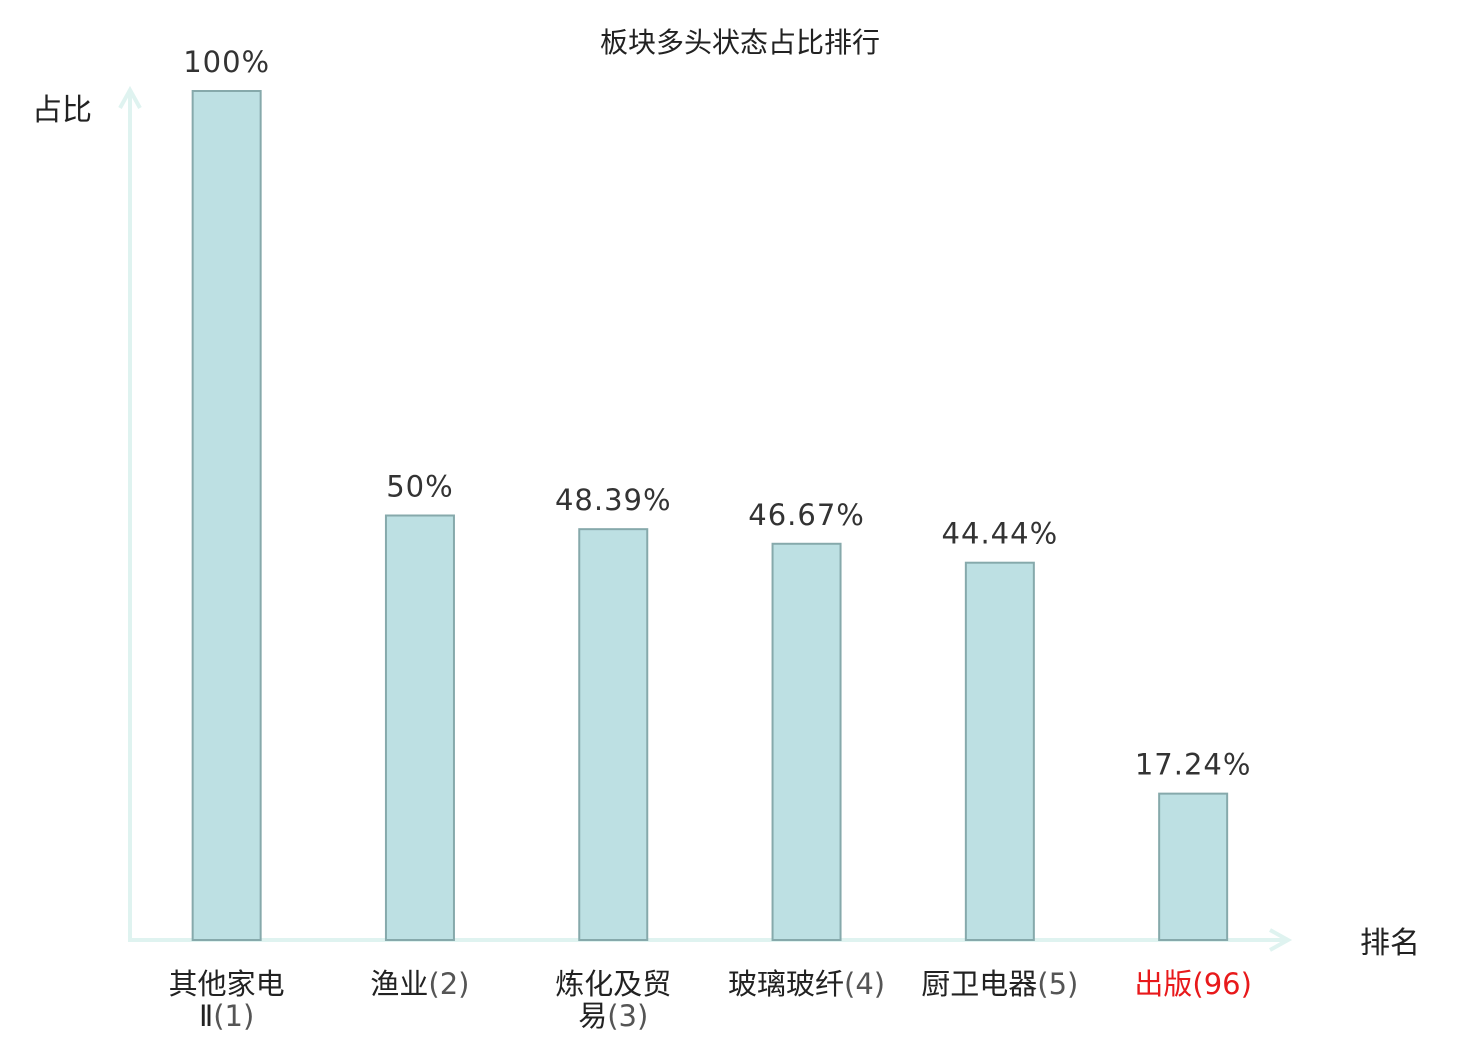 The width and height of the screenshot is (1480, 1040). Describe the element at coordinates (806, 515) in the screenshot. I see `bar-value-label: 46.67%` at that location.